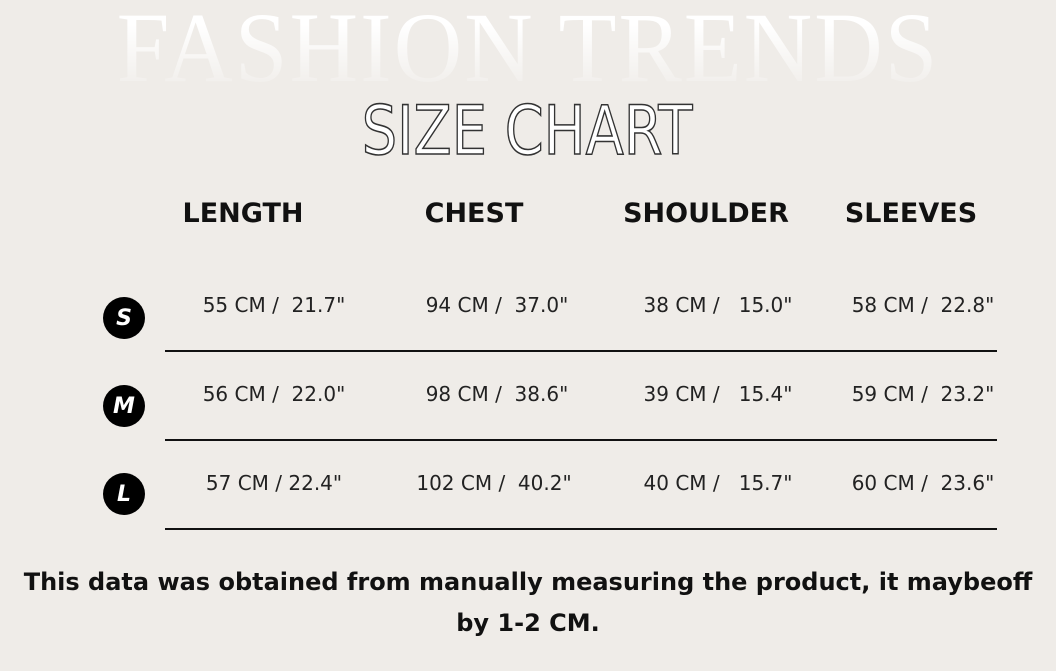 The width and height of the screenshot is (1056, 671). I want to click on cell-chest: 102 CM / 40.2", so click(494, 483).